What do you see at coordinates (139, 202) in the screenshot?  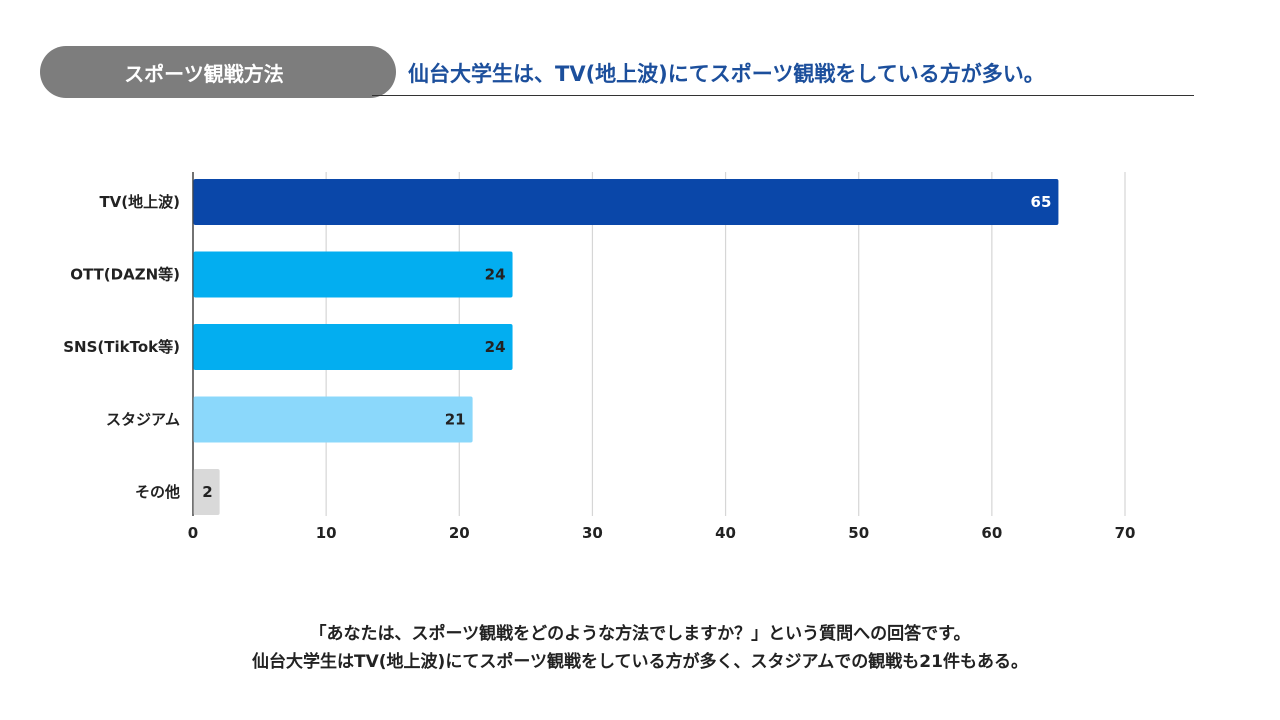 I see `category-label: TV(地上波)` at bounding box center [139, 202].